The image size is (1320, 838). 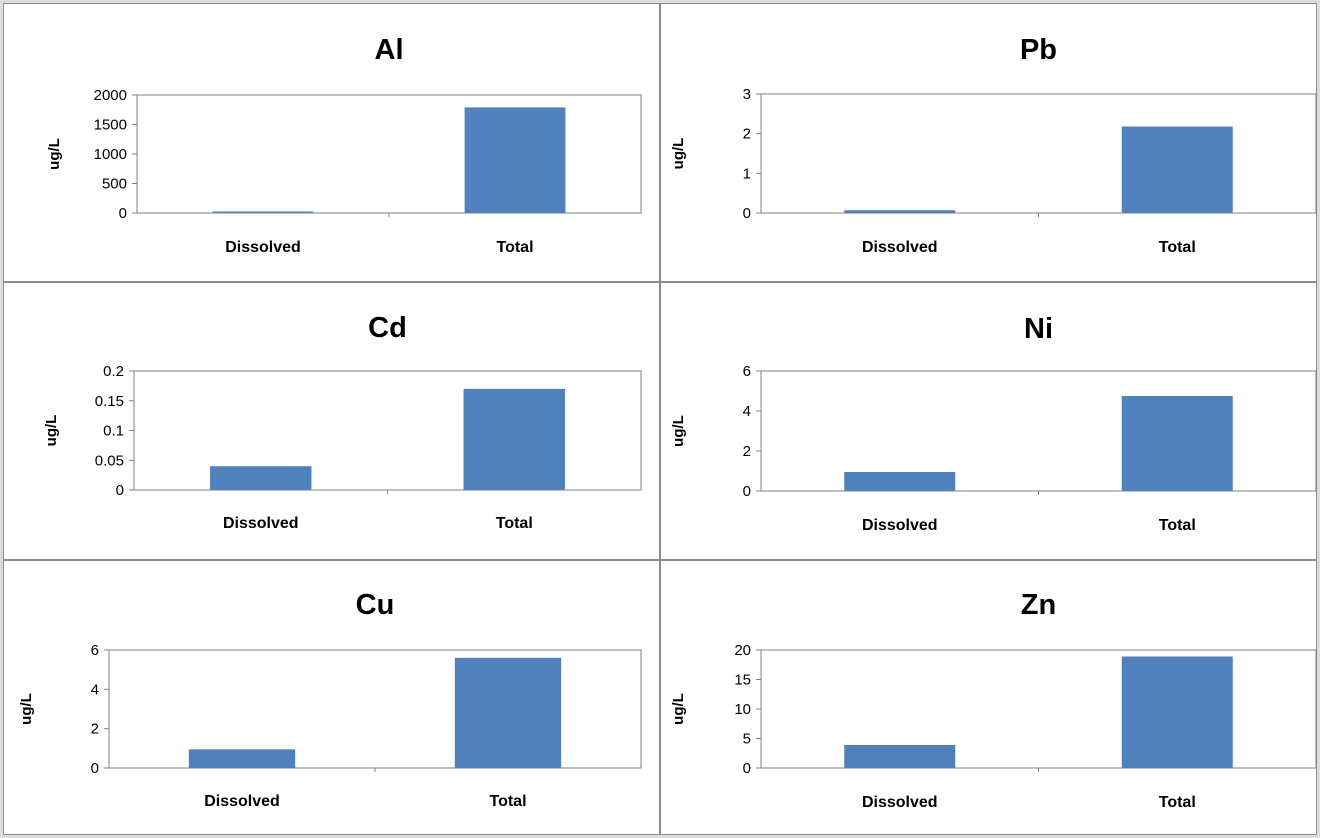 I want to click on y-tick-label: 5, so click(x=747, y=739).